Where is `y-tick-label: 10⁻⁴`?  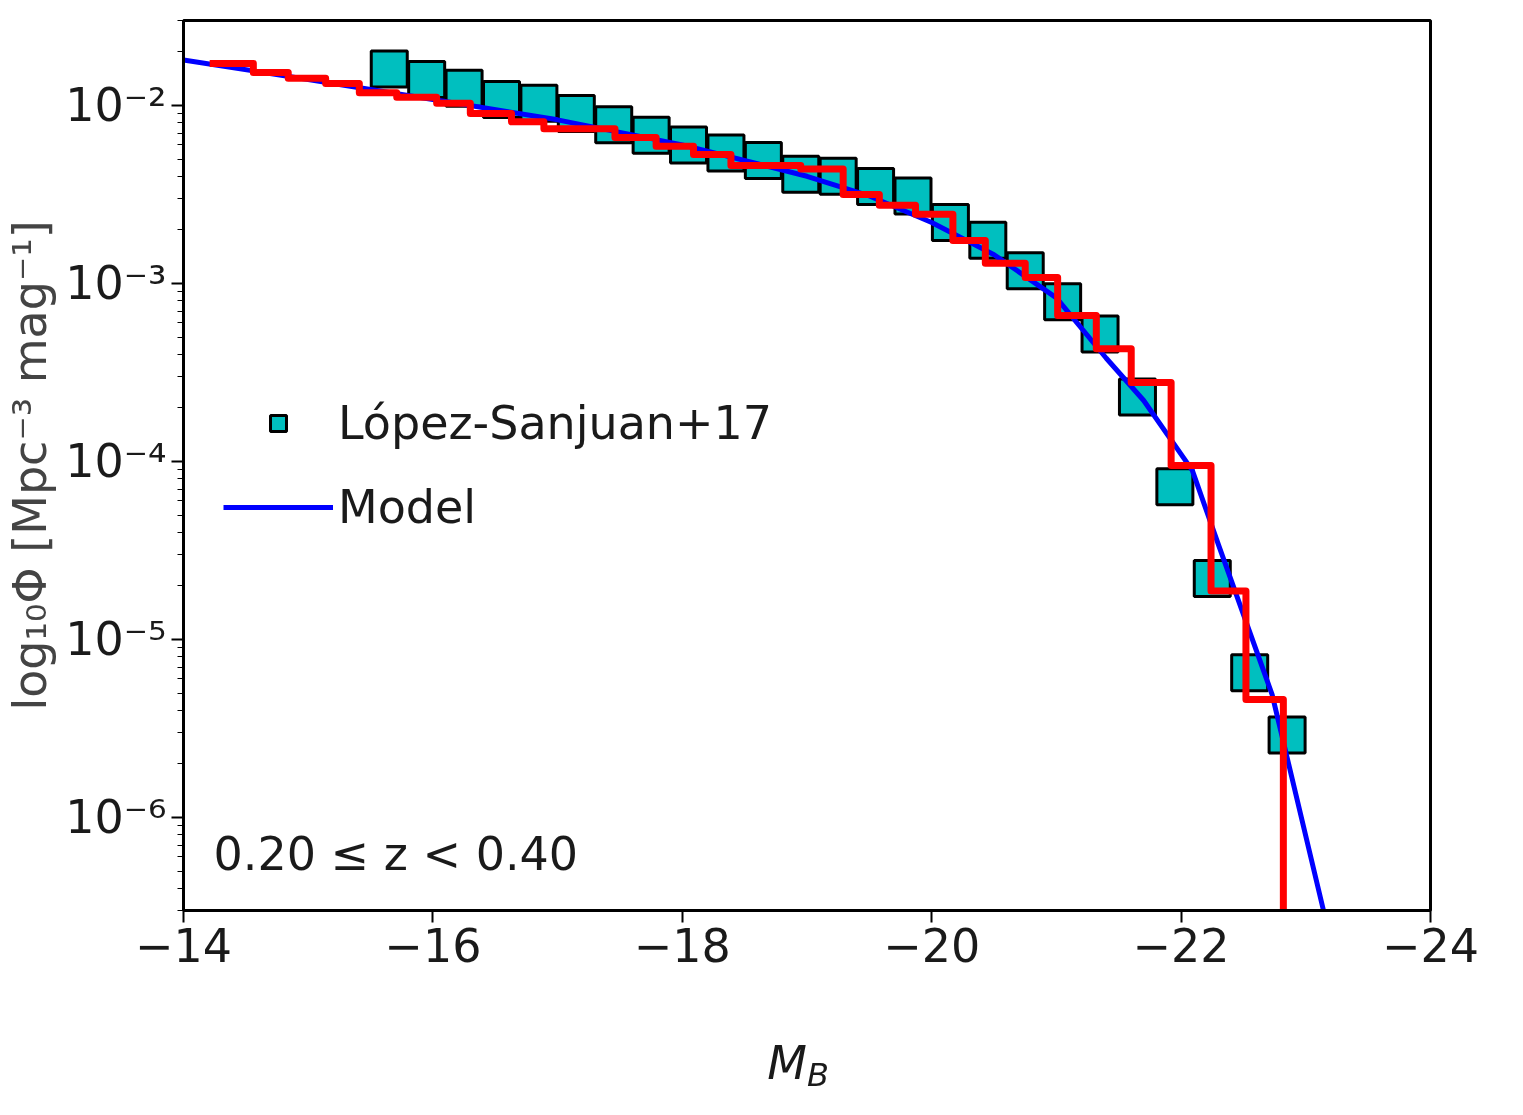 y-tick-label: 10⁻⁴ is located at coordinates (116, 461).